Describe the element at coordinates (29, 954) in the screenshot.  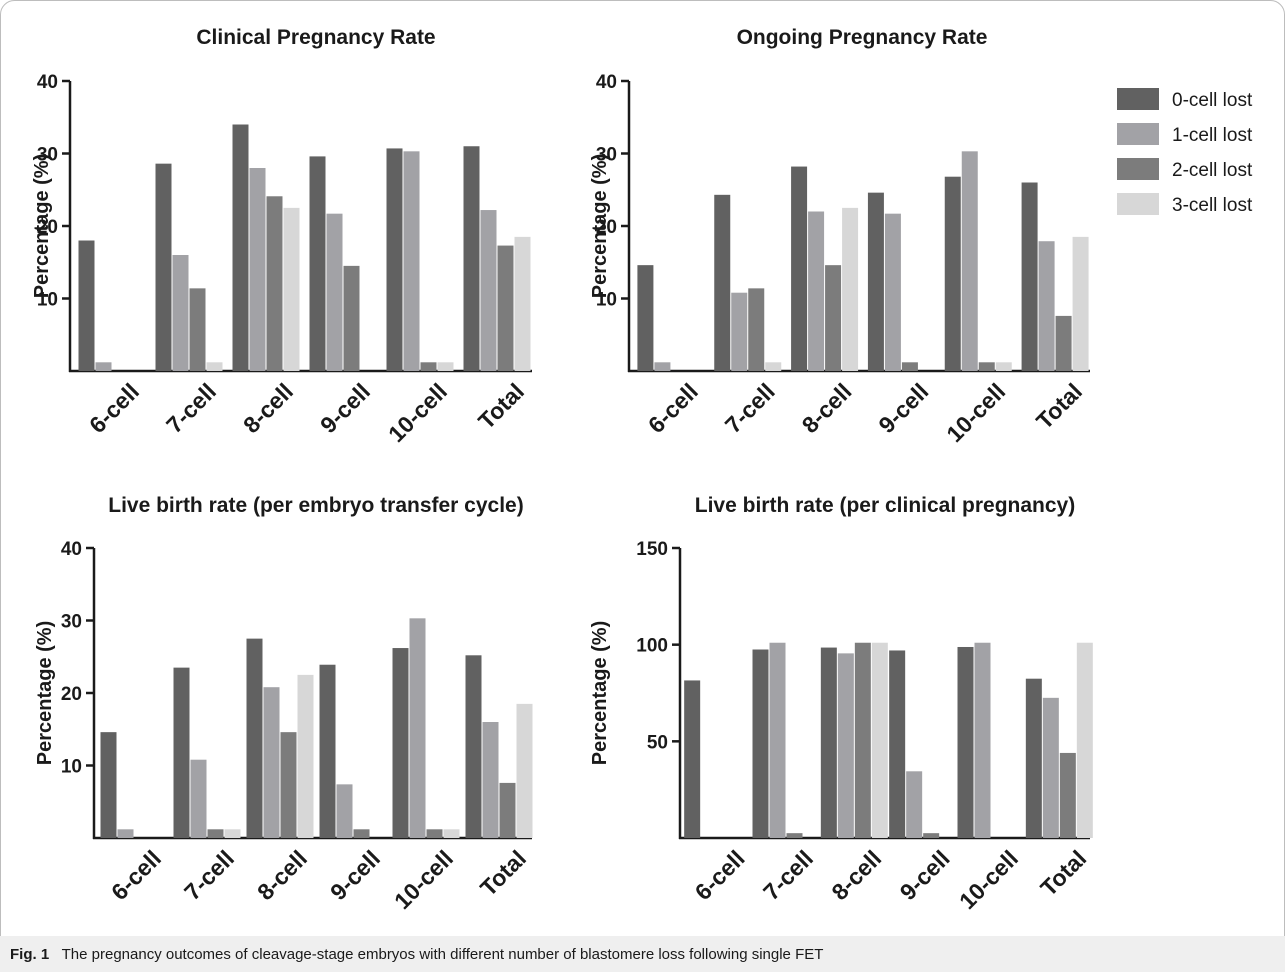
I see `caption-prefix: Fig. 1` at that location.